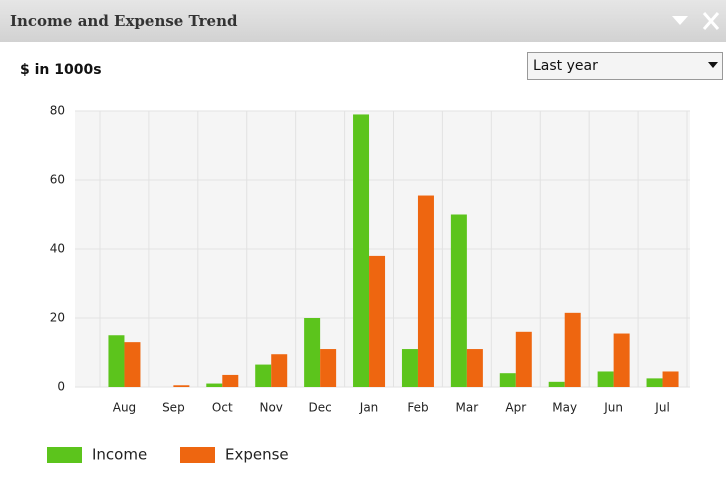 This screenshot has height=488, width=726. I want to click on dropdown-arrow, so click(713, 65).